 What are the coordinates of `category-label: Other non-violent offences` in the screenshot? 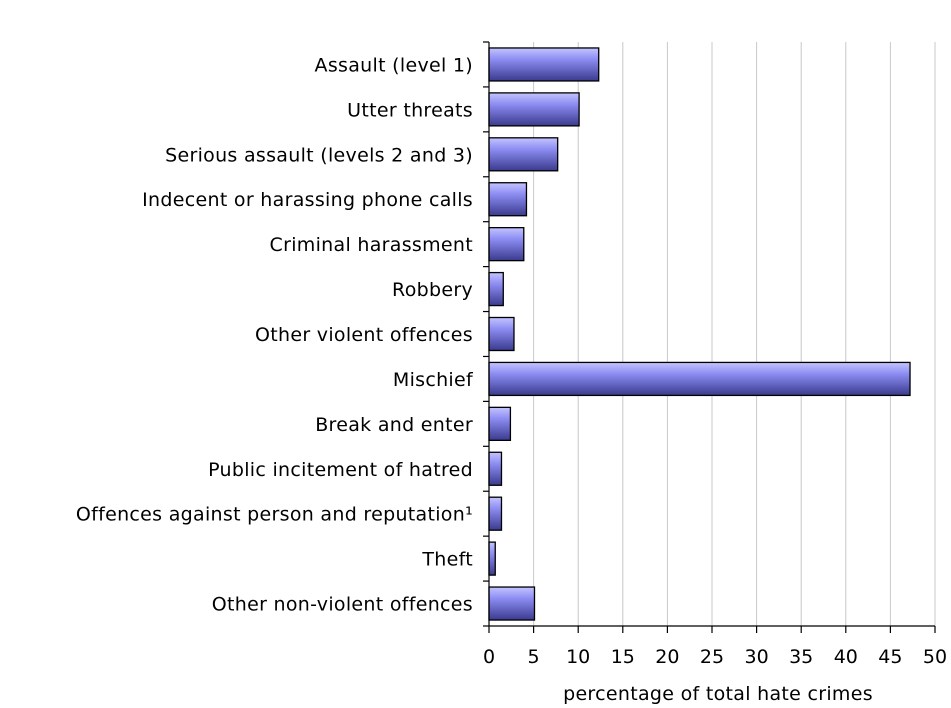 It's located at (342, 605).